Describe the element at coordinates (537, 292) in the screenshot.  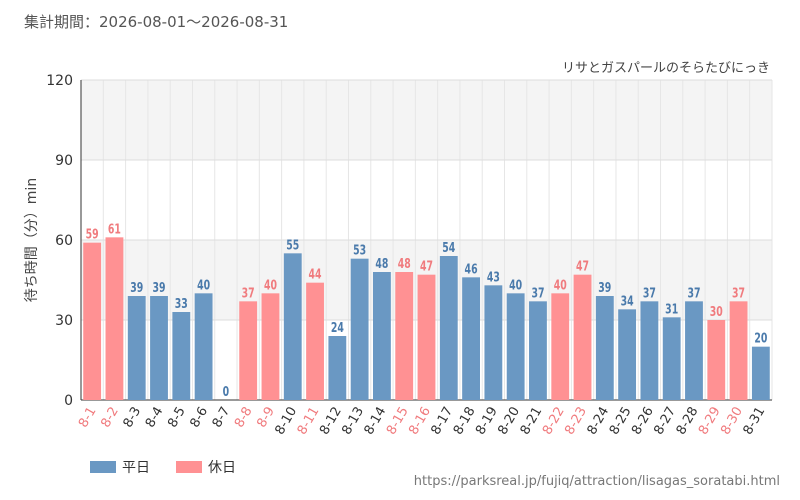
I see `data-label-8-21: 37` at that location.